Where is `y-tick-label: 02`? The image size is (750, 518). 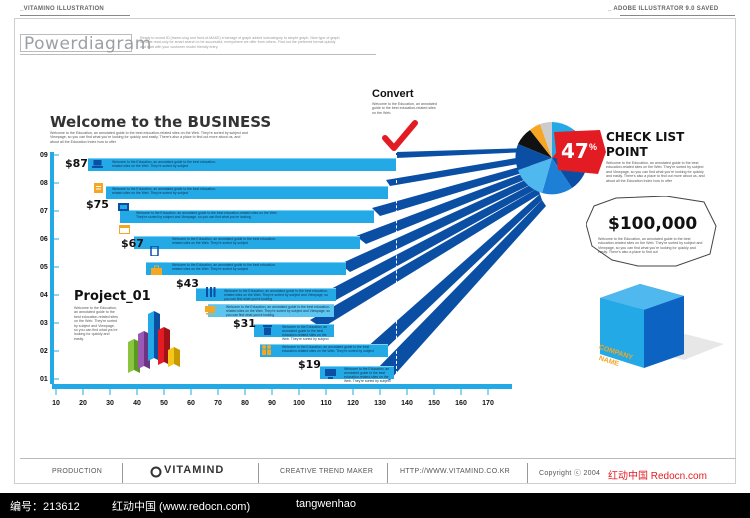
y-tick-label: 02 is located at coordinates (44, 351).